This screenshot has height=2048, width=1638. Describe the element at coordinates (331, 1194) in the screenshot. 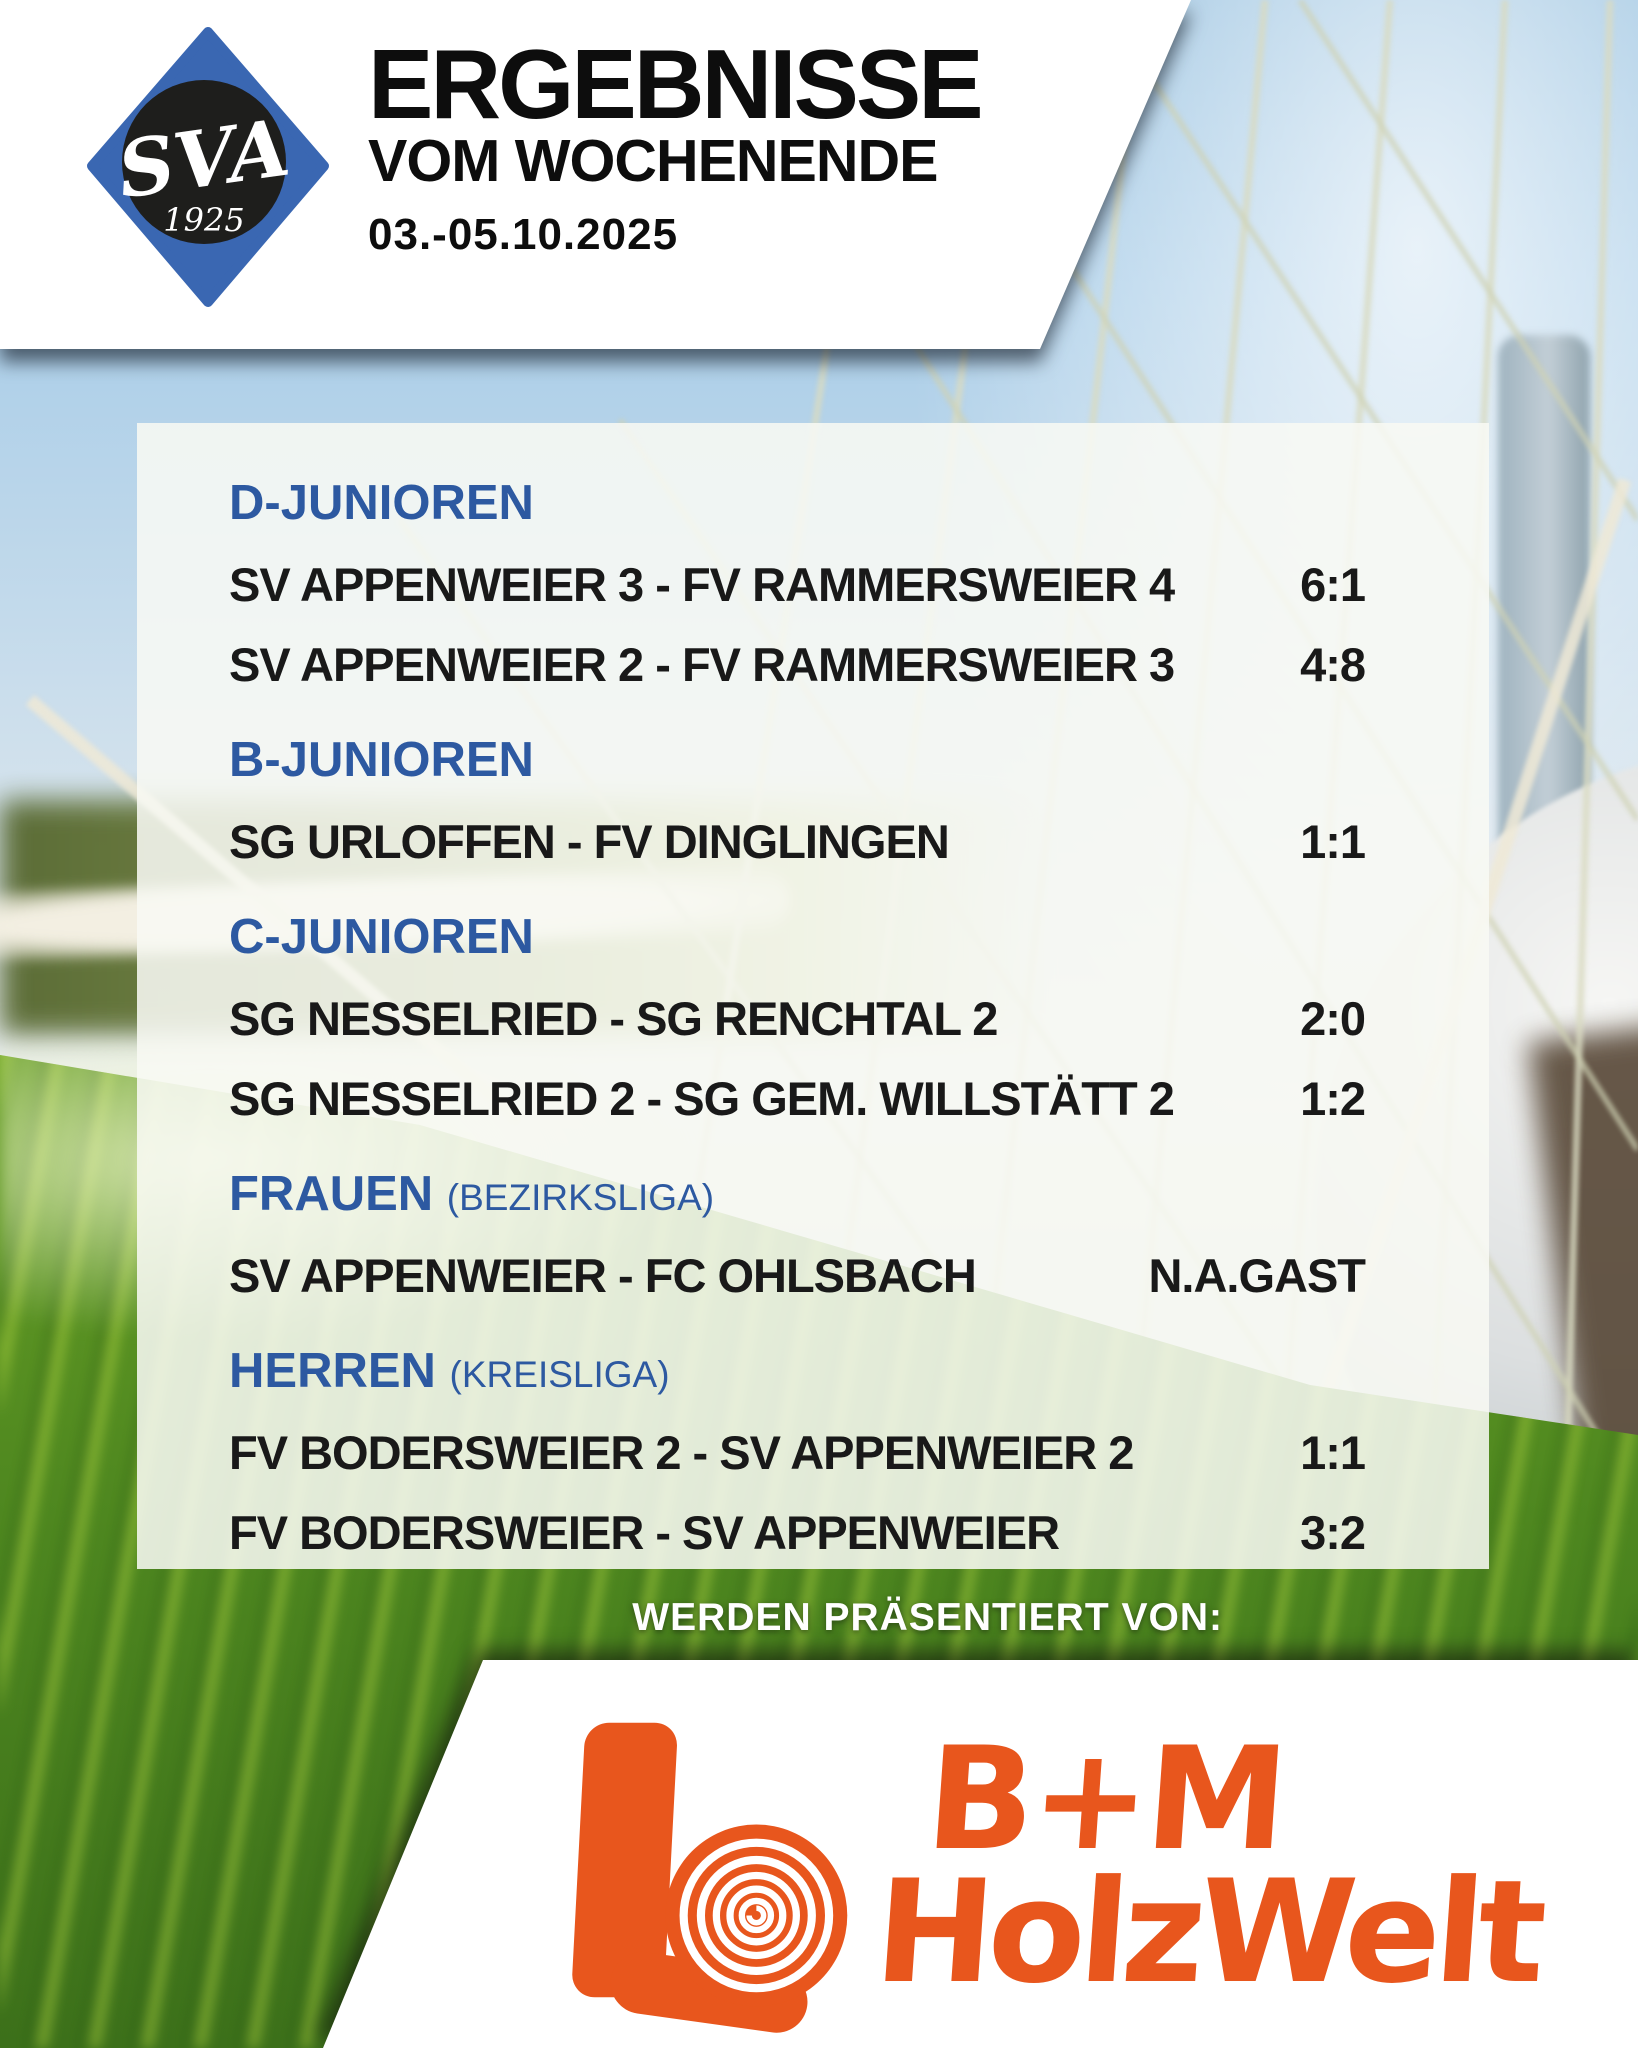

I see `section-heading-label: FRAUEN` at that location.